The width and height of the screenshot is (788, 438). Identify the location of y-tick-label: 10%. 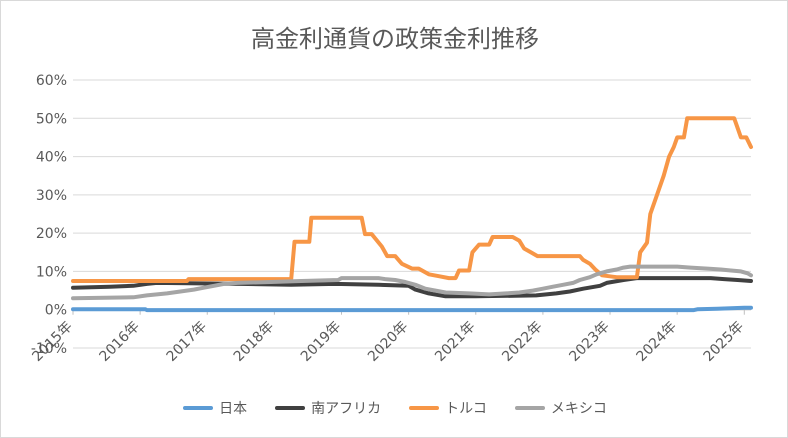
(51, 272).